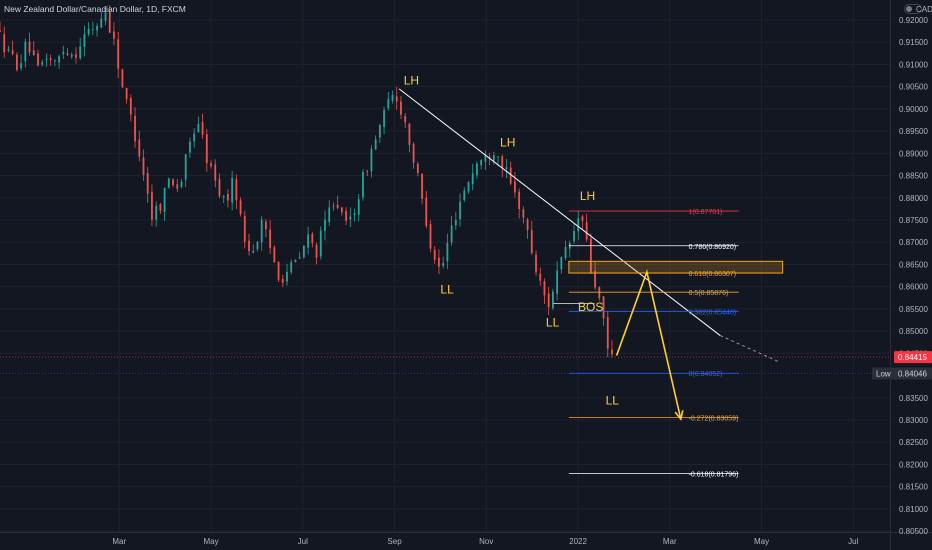  What do you see at coordinates (750, 349) in the screenshot?
I see `trendline-extension` at bounding box center [750, 349].